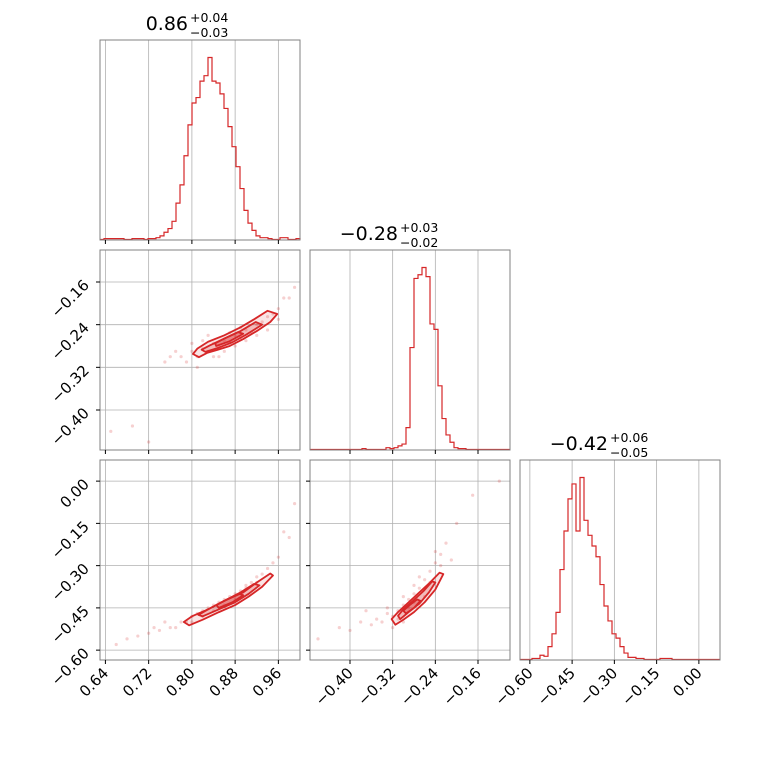 The height and width of the screenshot is (760, 760). What do you see at coordinates (579, 444) in the screenshot?
I see `panel-title-2: −0.42` at bounding box center [579, 444].